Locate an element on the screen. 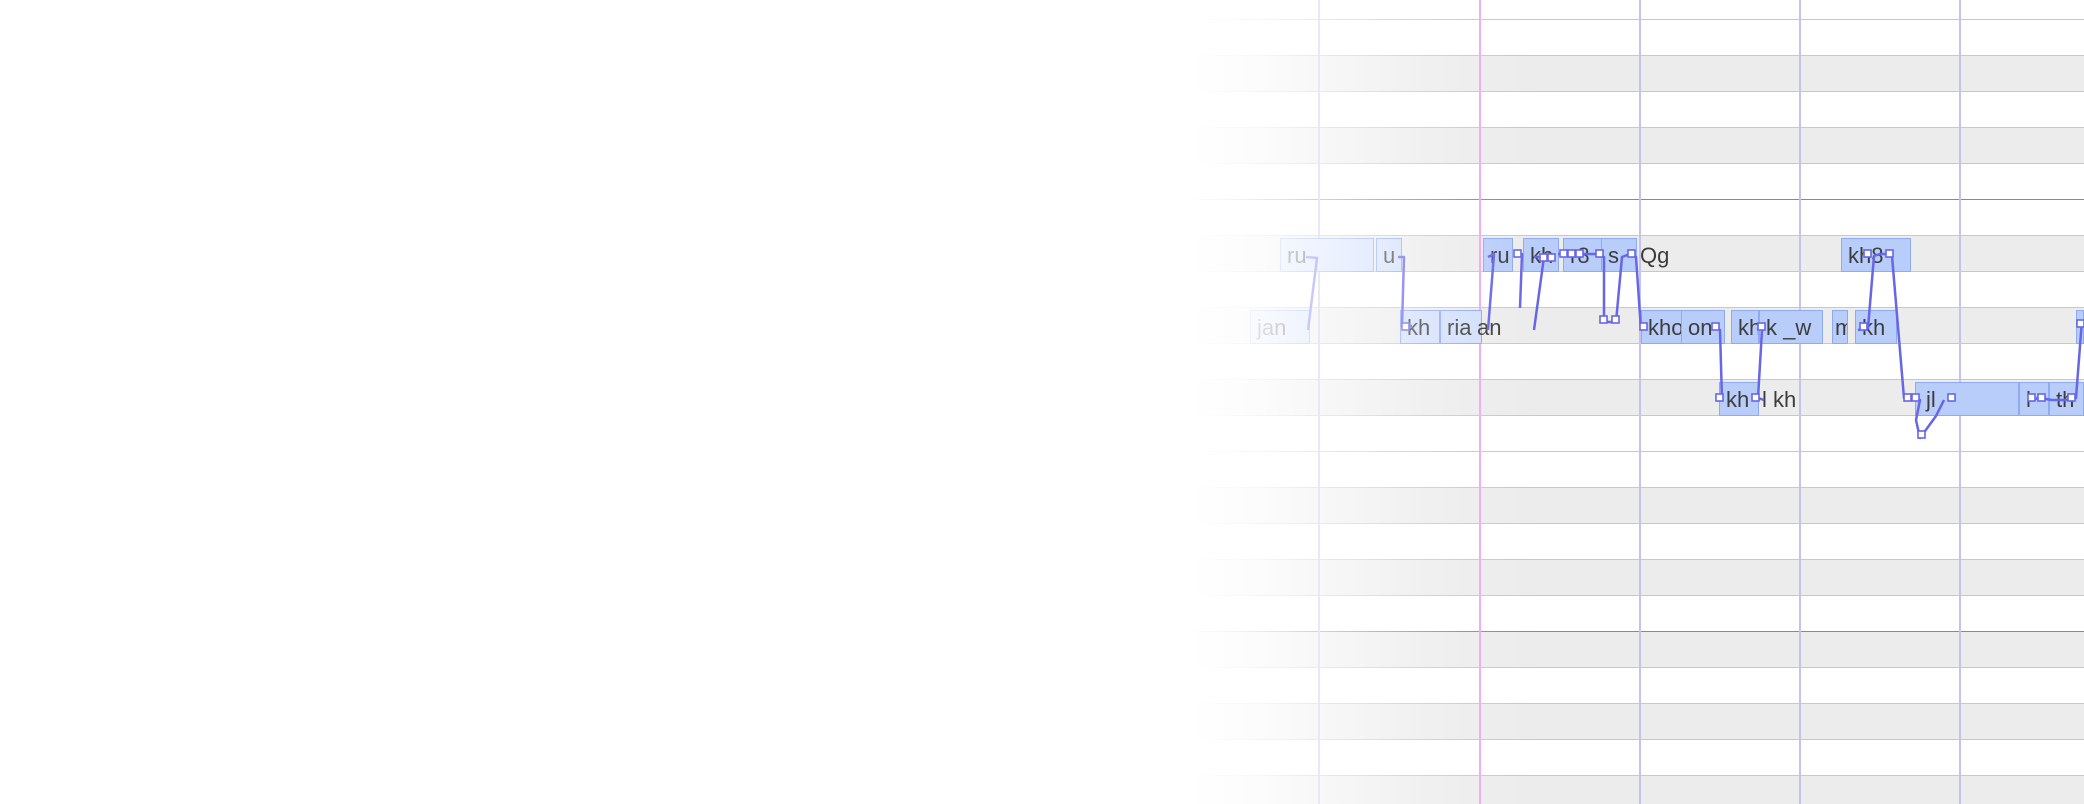 This screenshot has width=2084, height=804. note-lyric: r8 is located at coordinates (1580, 255).